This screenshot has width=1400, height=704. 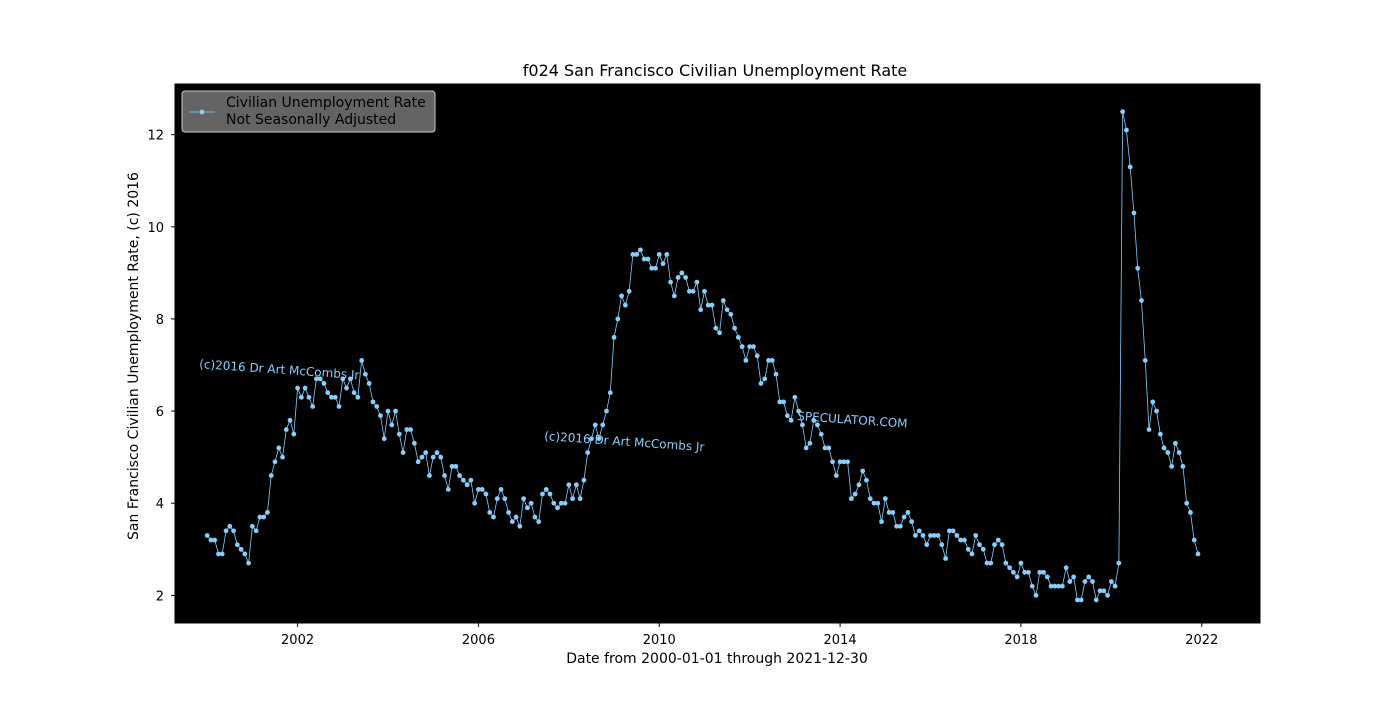 I want to click on y-tick-label: 6, so click(x=160, y=412).